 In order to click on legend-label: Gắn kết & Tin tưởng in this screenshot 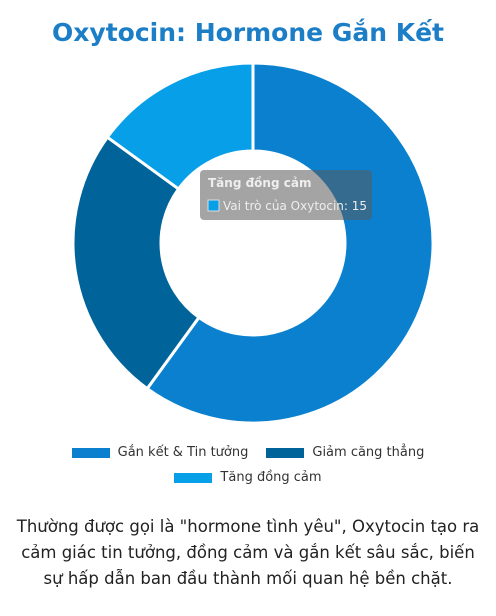, I will do `click(183, 452)`.